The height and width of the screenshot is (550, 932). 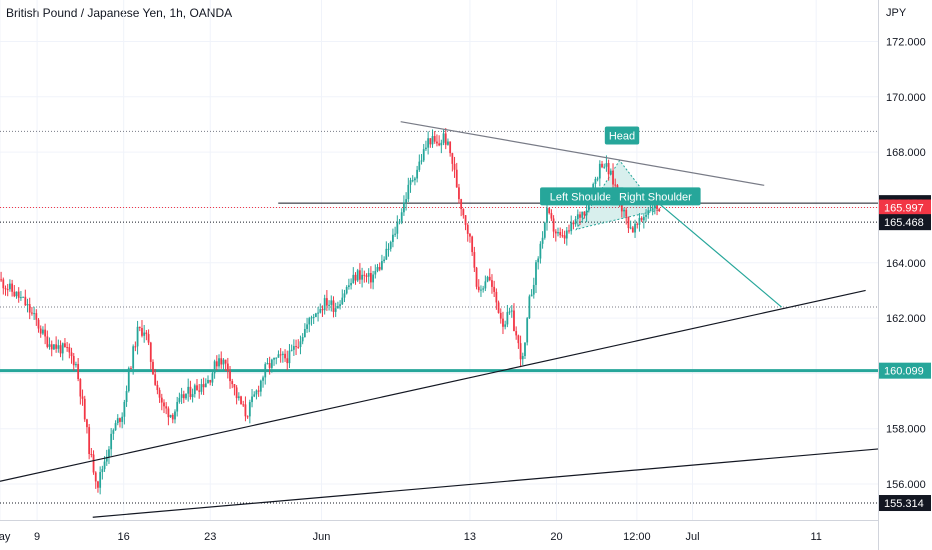 What do you see at coordinates (905, 207) in the screenshot?
I see `price-level-tag-box` at bounding box center [905, 207].